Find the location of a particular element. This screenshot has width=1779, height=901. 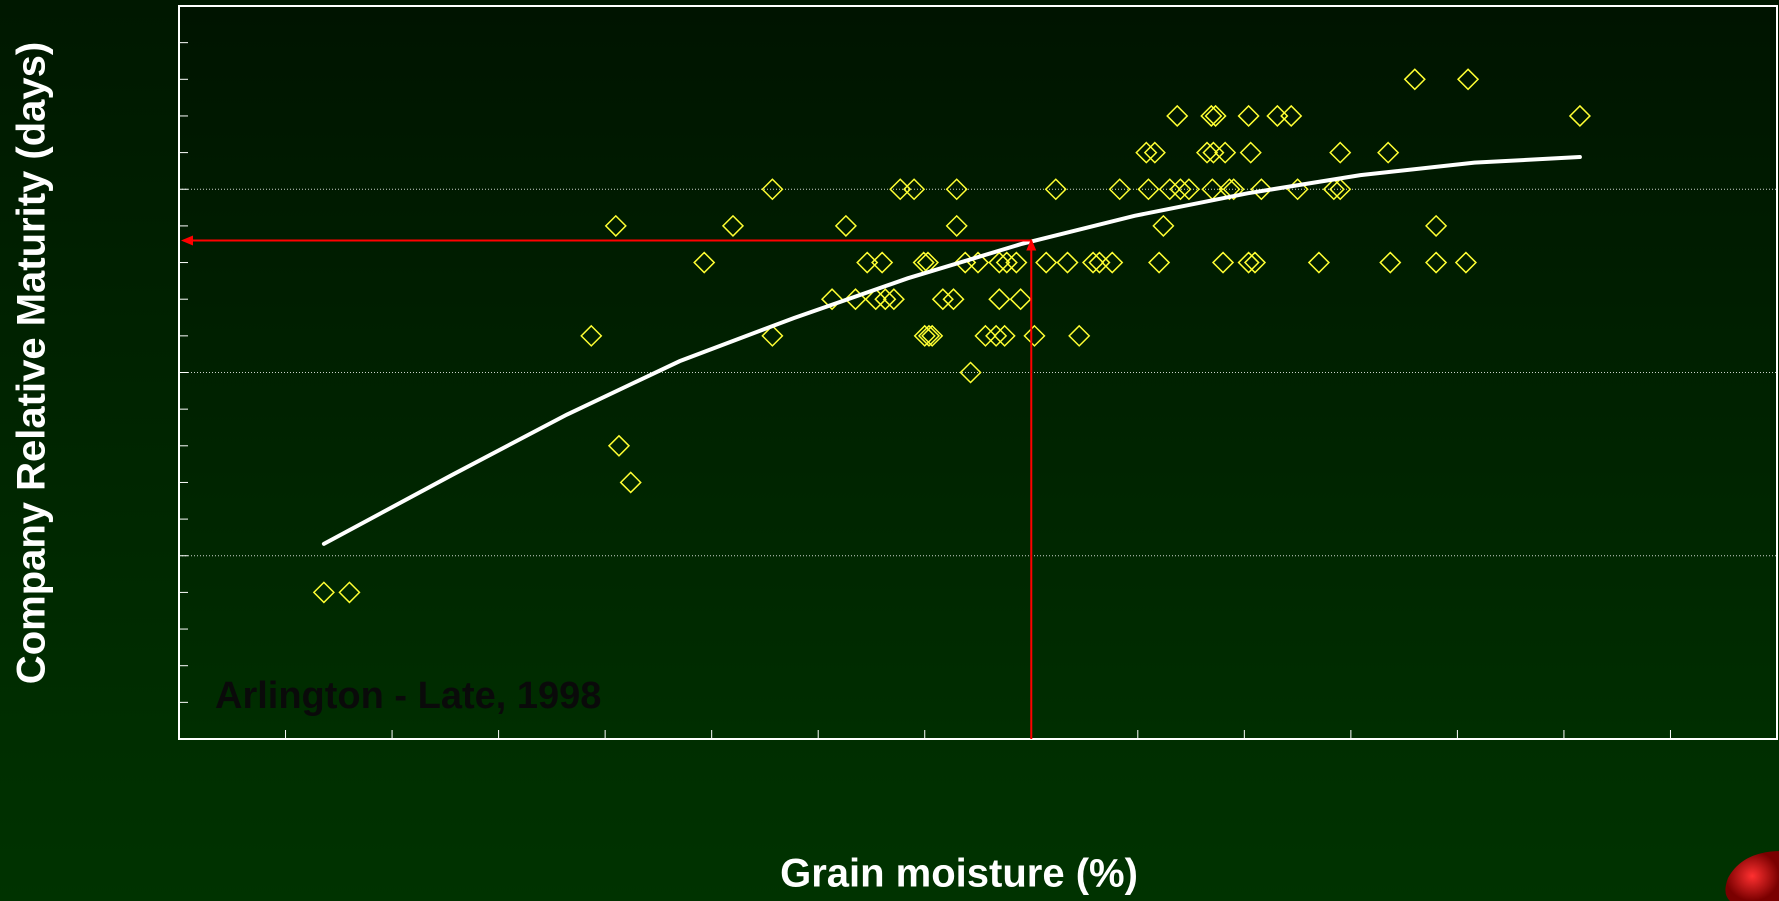

logo-decoration is located at coordinates (1752, 876).